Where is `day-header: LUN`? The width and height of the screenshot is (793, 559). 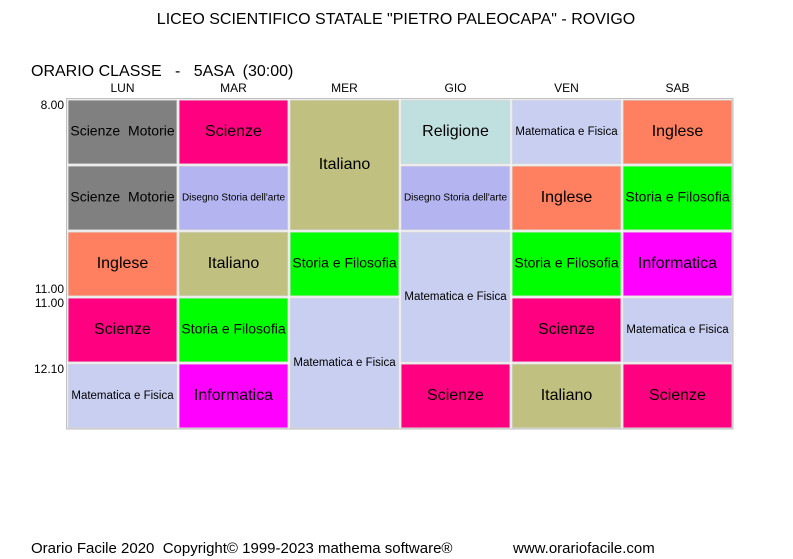 day-header: LUN is located at coordinates (122, 88).